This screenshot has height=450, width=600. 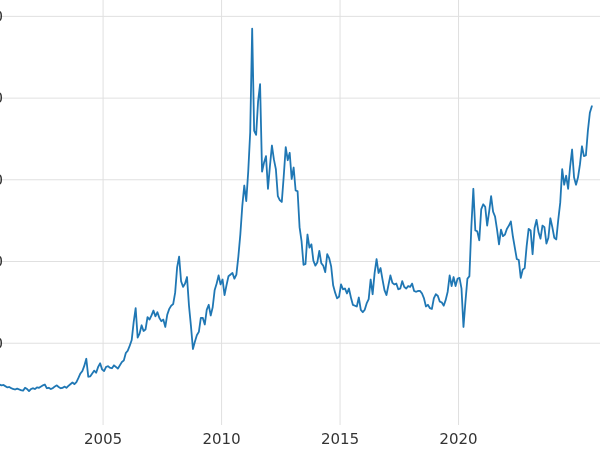 What do you see at coordinates (1, 343) in the screenshot?
I see `y-tick-label: 10` at bounding box center [1, 343].